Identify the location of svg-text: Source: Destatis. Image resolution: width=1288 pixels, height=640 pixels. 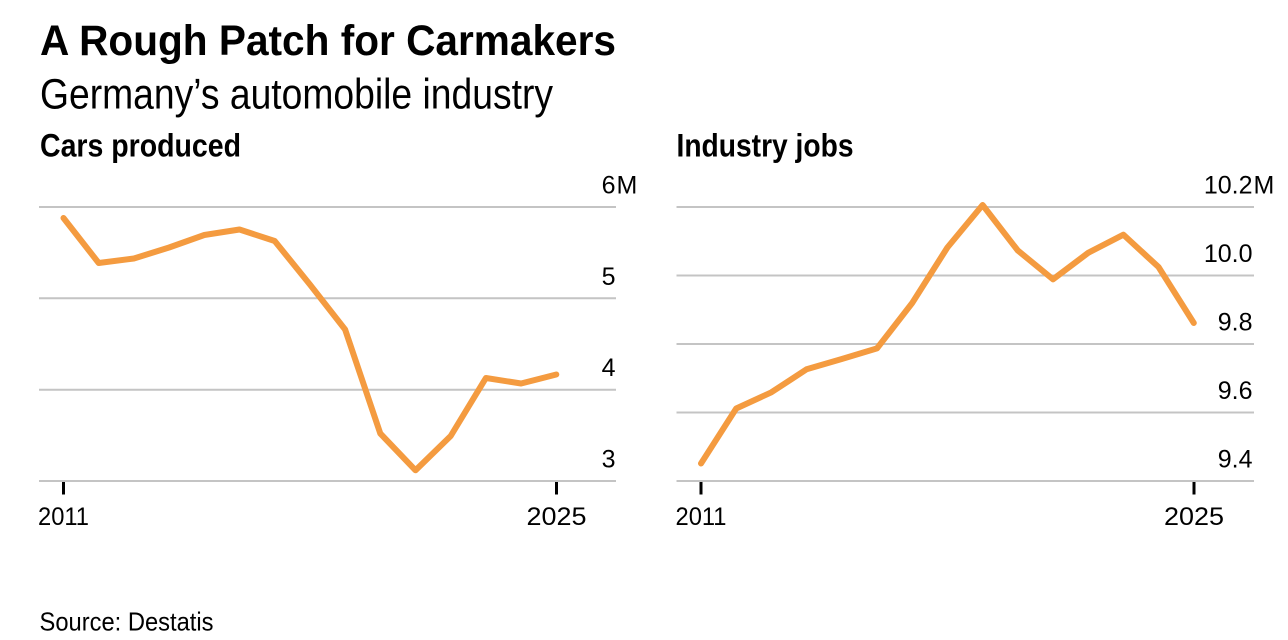
(127, 622).